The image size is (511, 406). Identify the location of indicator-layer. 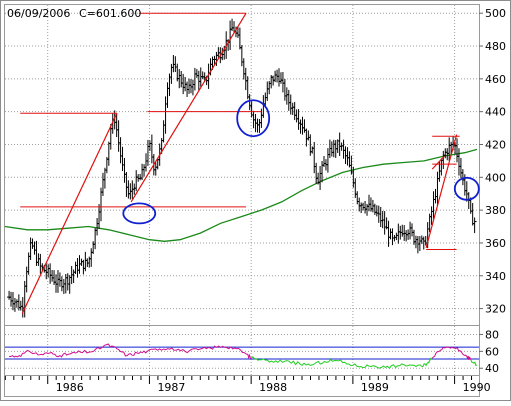
(243, 356).